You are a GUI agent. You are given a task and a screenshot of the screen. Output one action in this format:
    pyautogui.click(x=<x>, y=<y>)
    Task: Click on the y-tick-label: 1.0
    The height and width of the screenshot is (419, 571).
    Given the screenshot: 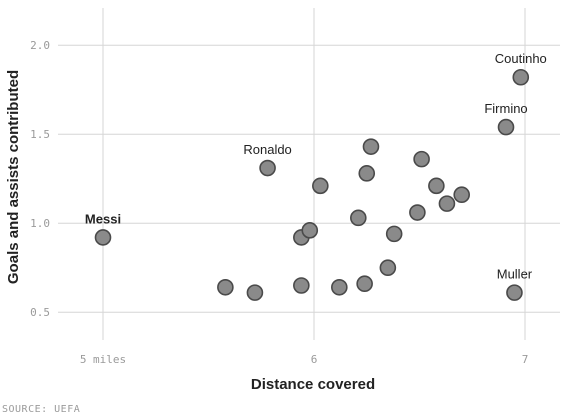 What is the action you would take?
    pyautogui.click(x=40, y=223)
    